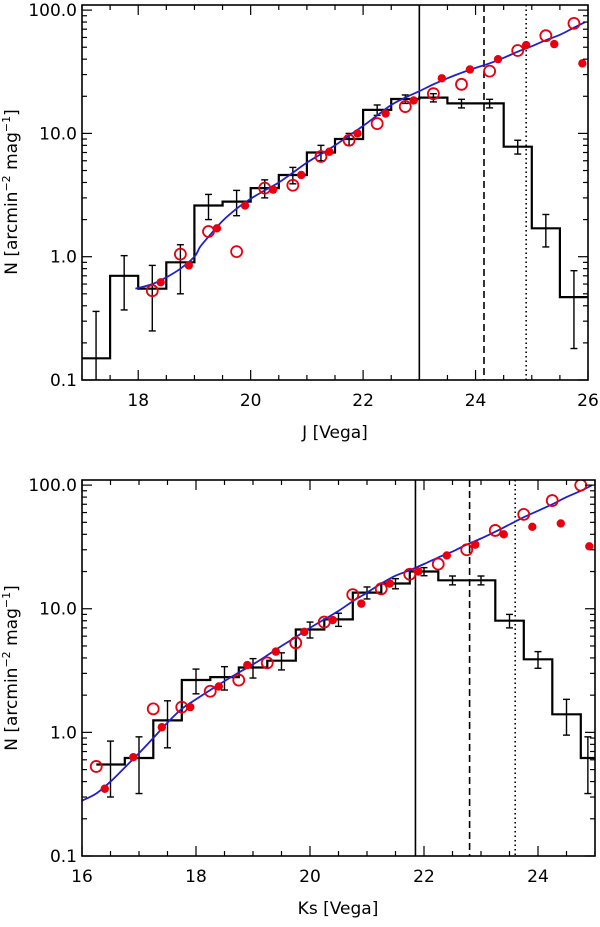  What do you see at coordinates (251, 401) in the screenshot?
I see `panel-j-xtick-label: 20` at bounding box center [251, 401].